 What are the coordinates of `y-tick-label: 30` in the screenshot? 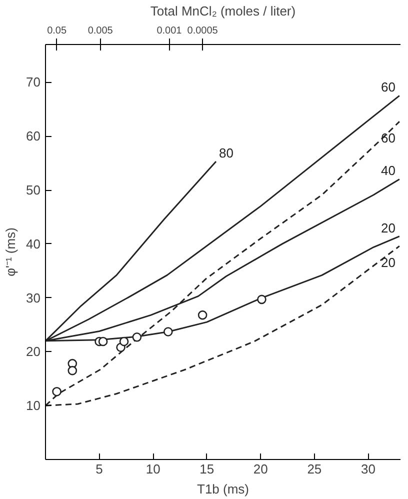 It's located at (33, 298).